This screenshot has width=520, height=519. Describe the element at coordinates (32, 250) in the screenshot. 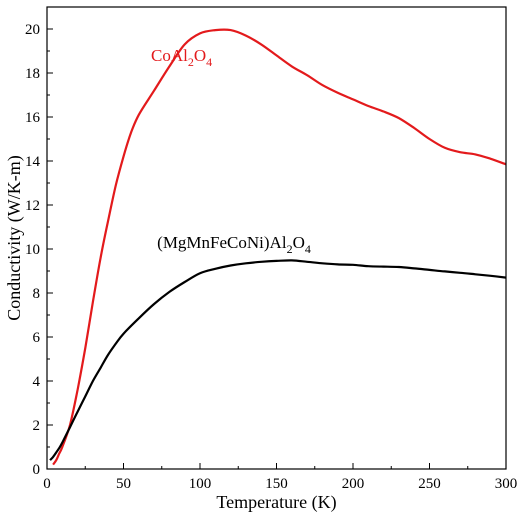

I see `y-tick-label: 10` at that location.